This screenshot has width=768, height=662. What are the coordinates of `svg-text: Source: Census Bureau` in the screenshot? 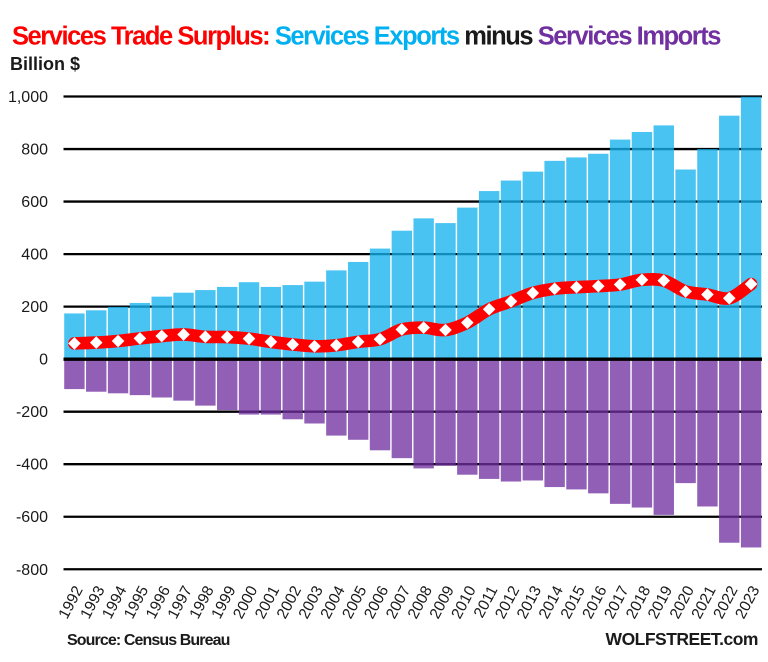 It's located at (148, 640).